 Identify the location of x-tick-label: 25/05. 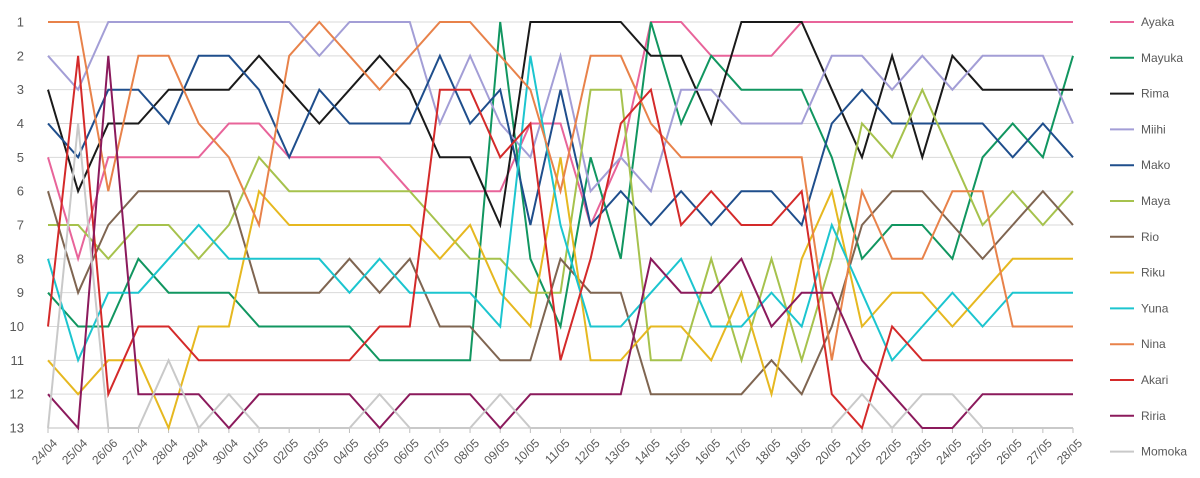
(978, 451).